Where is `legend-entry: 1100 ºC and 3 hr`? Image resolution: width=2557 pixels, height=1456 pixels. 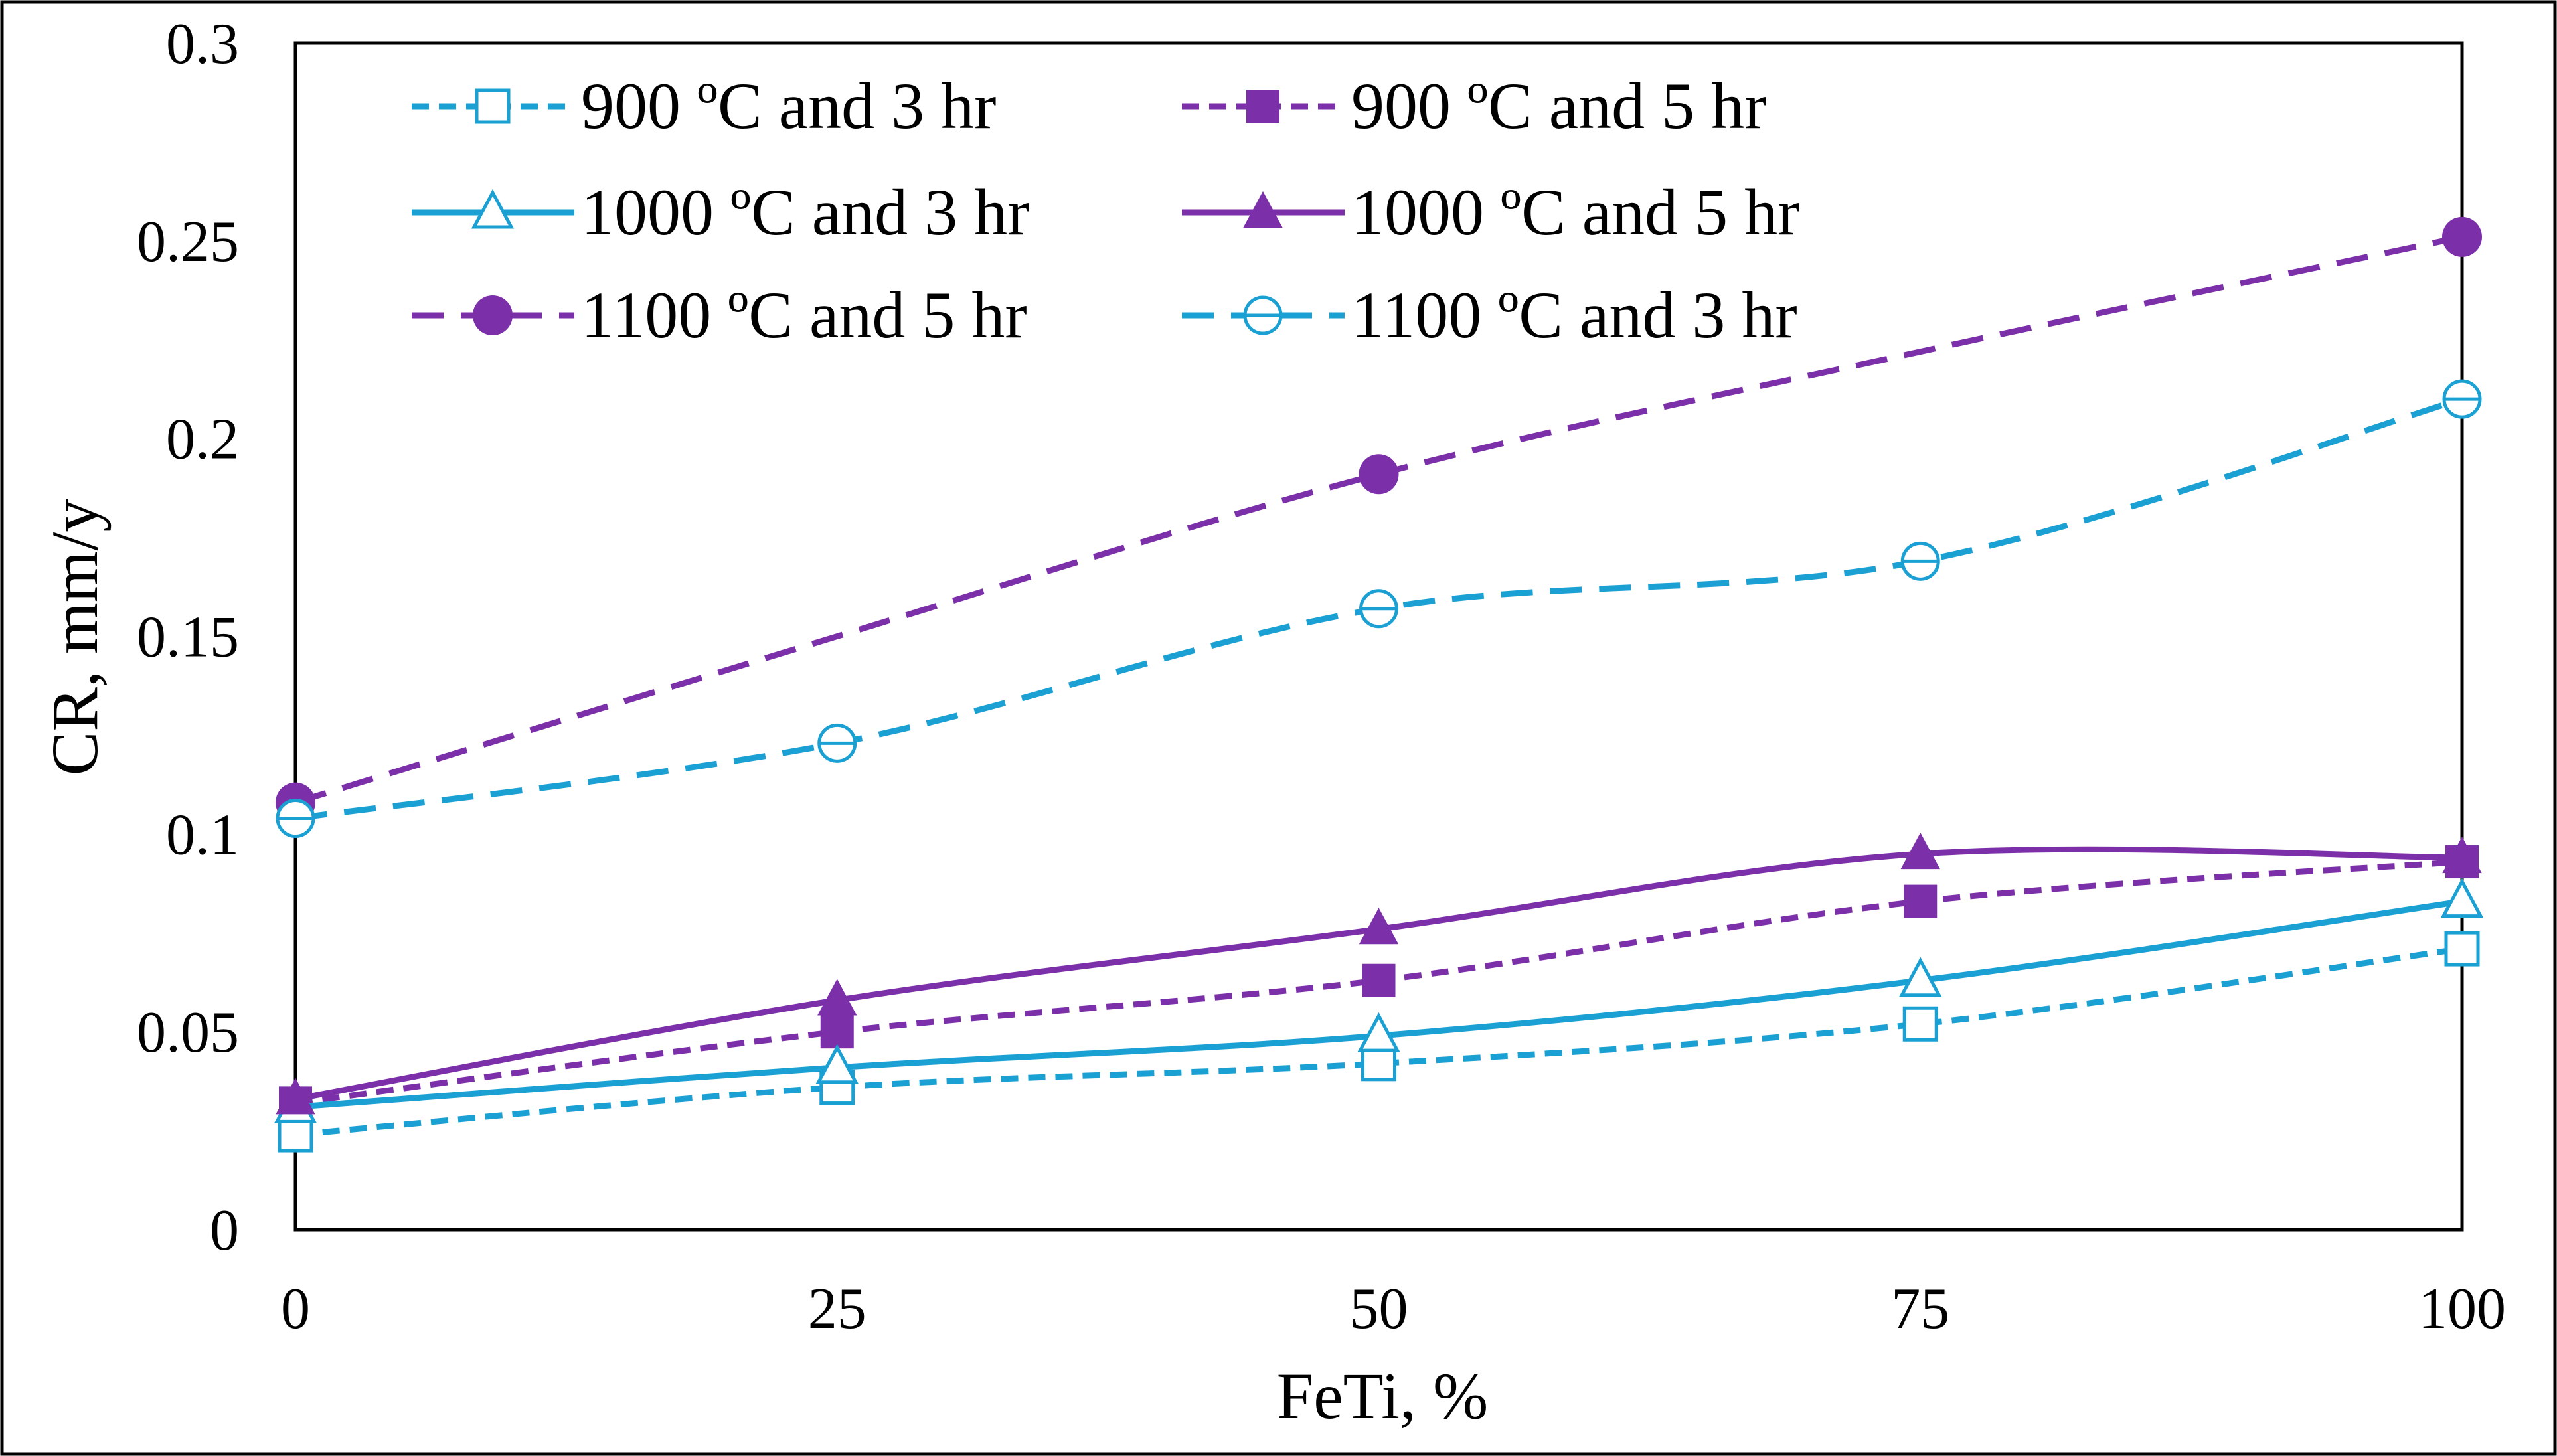 legend-entry: 1100 ºC and 3 hr is located at coordinates (1490, 315).